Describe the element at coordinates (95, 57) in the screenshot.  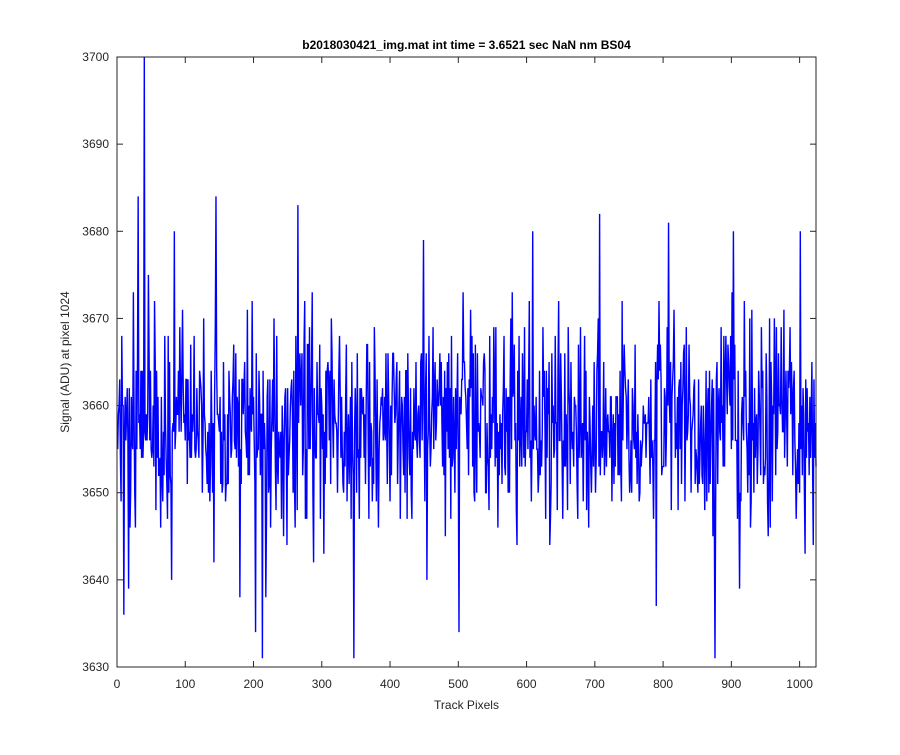
I see `y-tick-label: 3700` at that location.